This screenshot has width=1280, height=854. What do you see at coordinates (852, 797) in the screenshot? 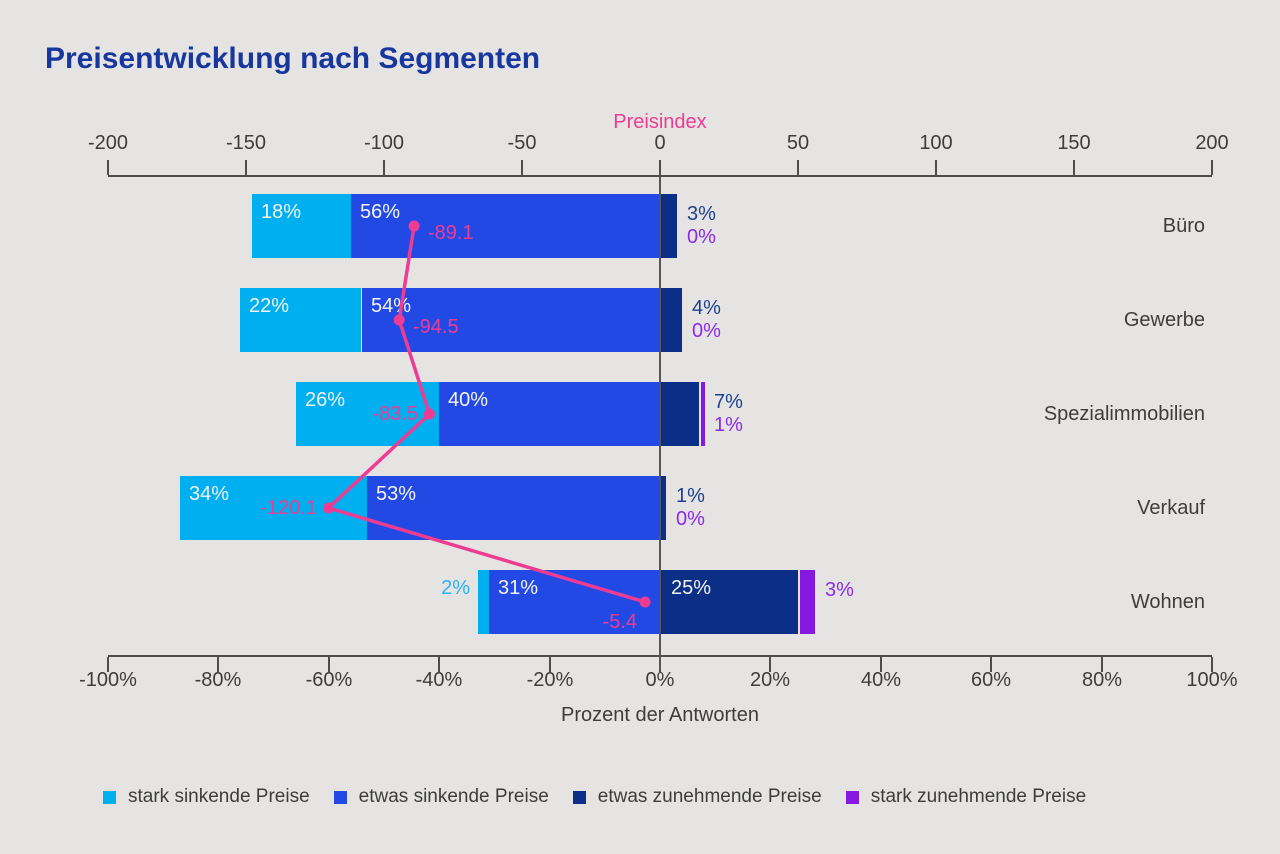
I see `legend-swatch-strong-increase` at bounding box center [852, 797].